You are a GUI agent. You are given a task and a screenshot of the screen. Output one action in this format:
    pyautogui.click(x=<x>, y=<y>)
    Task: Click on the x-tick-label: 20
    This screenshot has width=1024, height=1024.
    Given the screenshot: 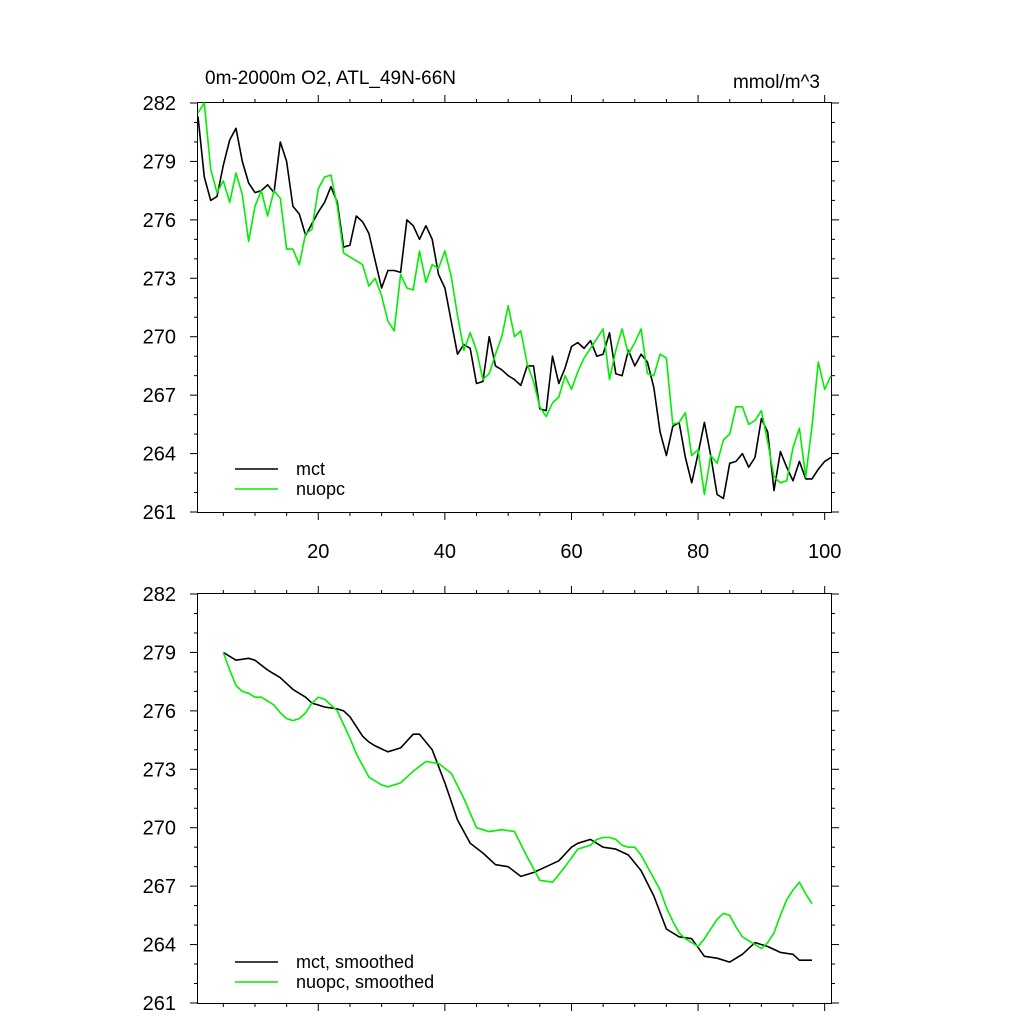 What is the action you would take?
    pyautogui.click(x=318, y=552)
    